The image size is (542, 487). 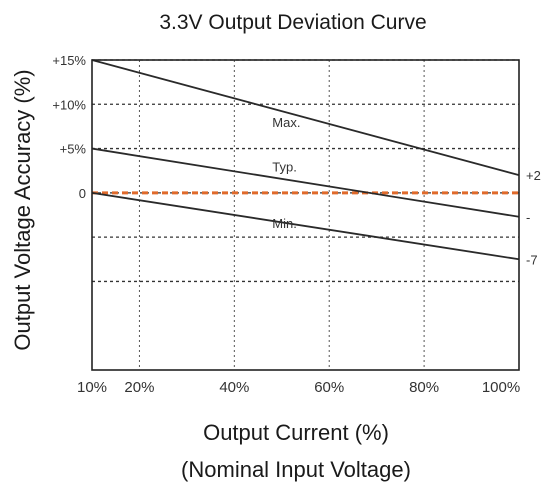 What do you see at coordinates (69, 60) in the screenshot?
I see `y-tick-label-0: +15%` at bounding box center [69, 60].